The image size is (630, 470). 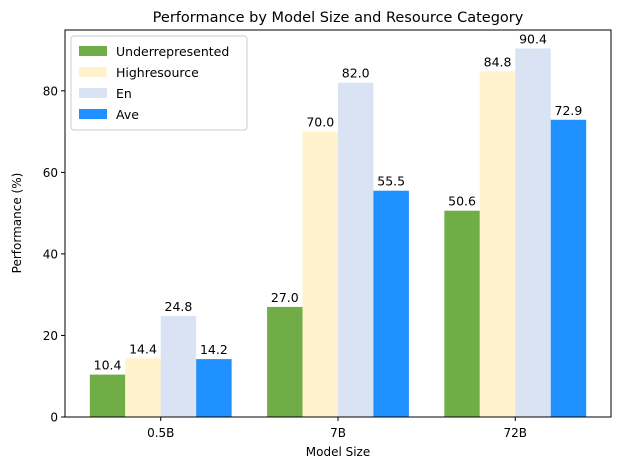 What do you see at coordinates (320, 122) in the screenshot?
I see `bar-value-label: 70.0` at bounding box center [320, 122].